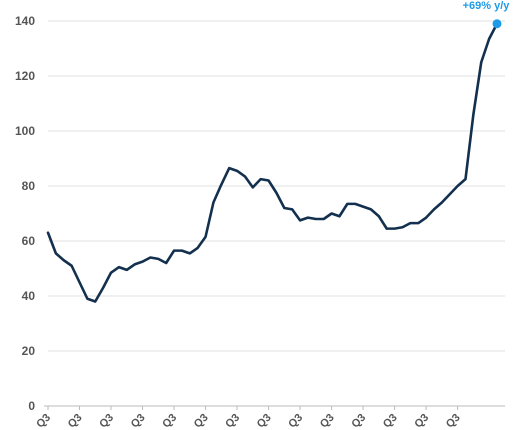 This screenshot has height=430, width=516. I want to click on y-tick-label: 80, so click(29, 186).